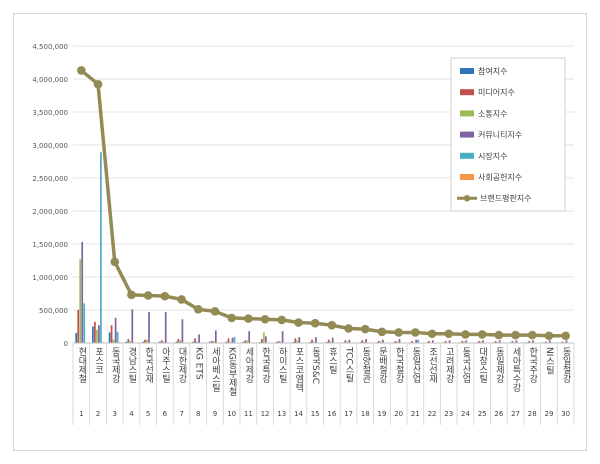 Image resolution: width=600 pixels, height=464 pixels. Describe the element at coordinates (282, 365) in the screenshot. I see `category-label: 하이스틸` at that location.